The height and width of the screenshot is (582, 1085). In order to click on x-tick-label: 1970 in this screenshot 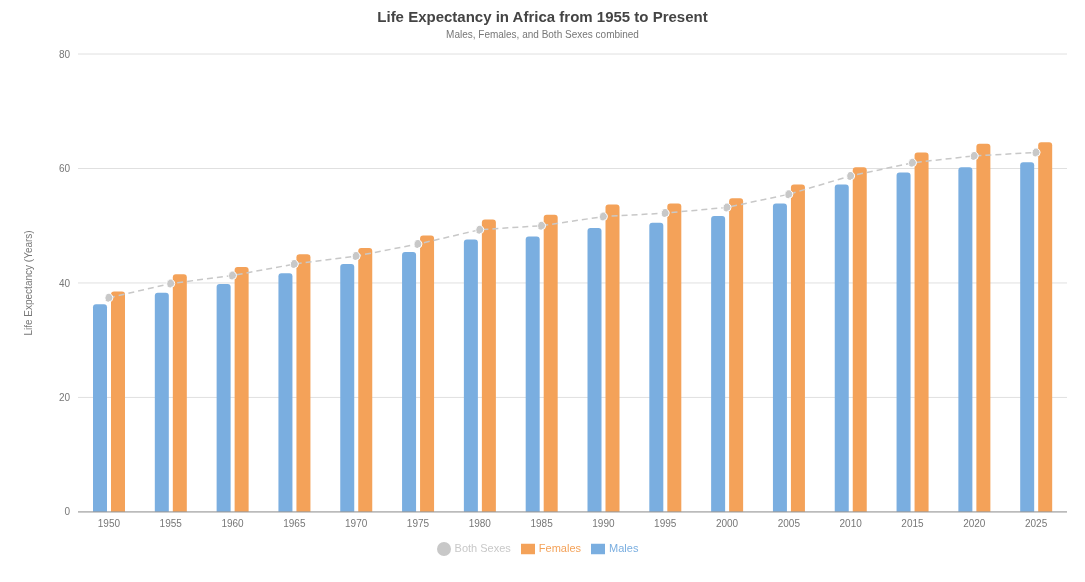, I will do `click(356, 524)`.